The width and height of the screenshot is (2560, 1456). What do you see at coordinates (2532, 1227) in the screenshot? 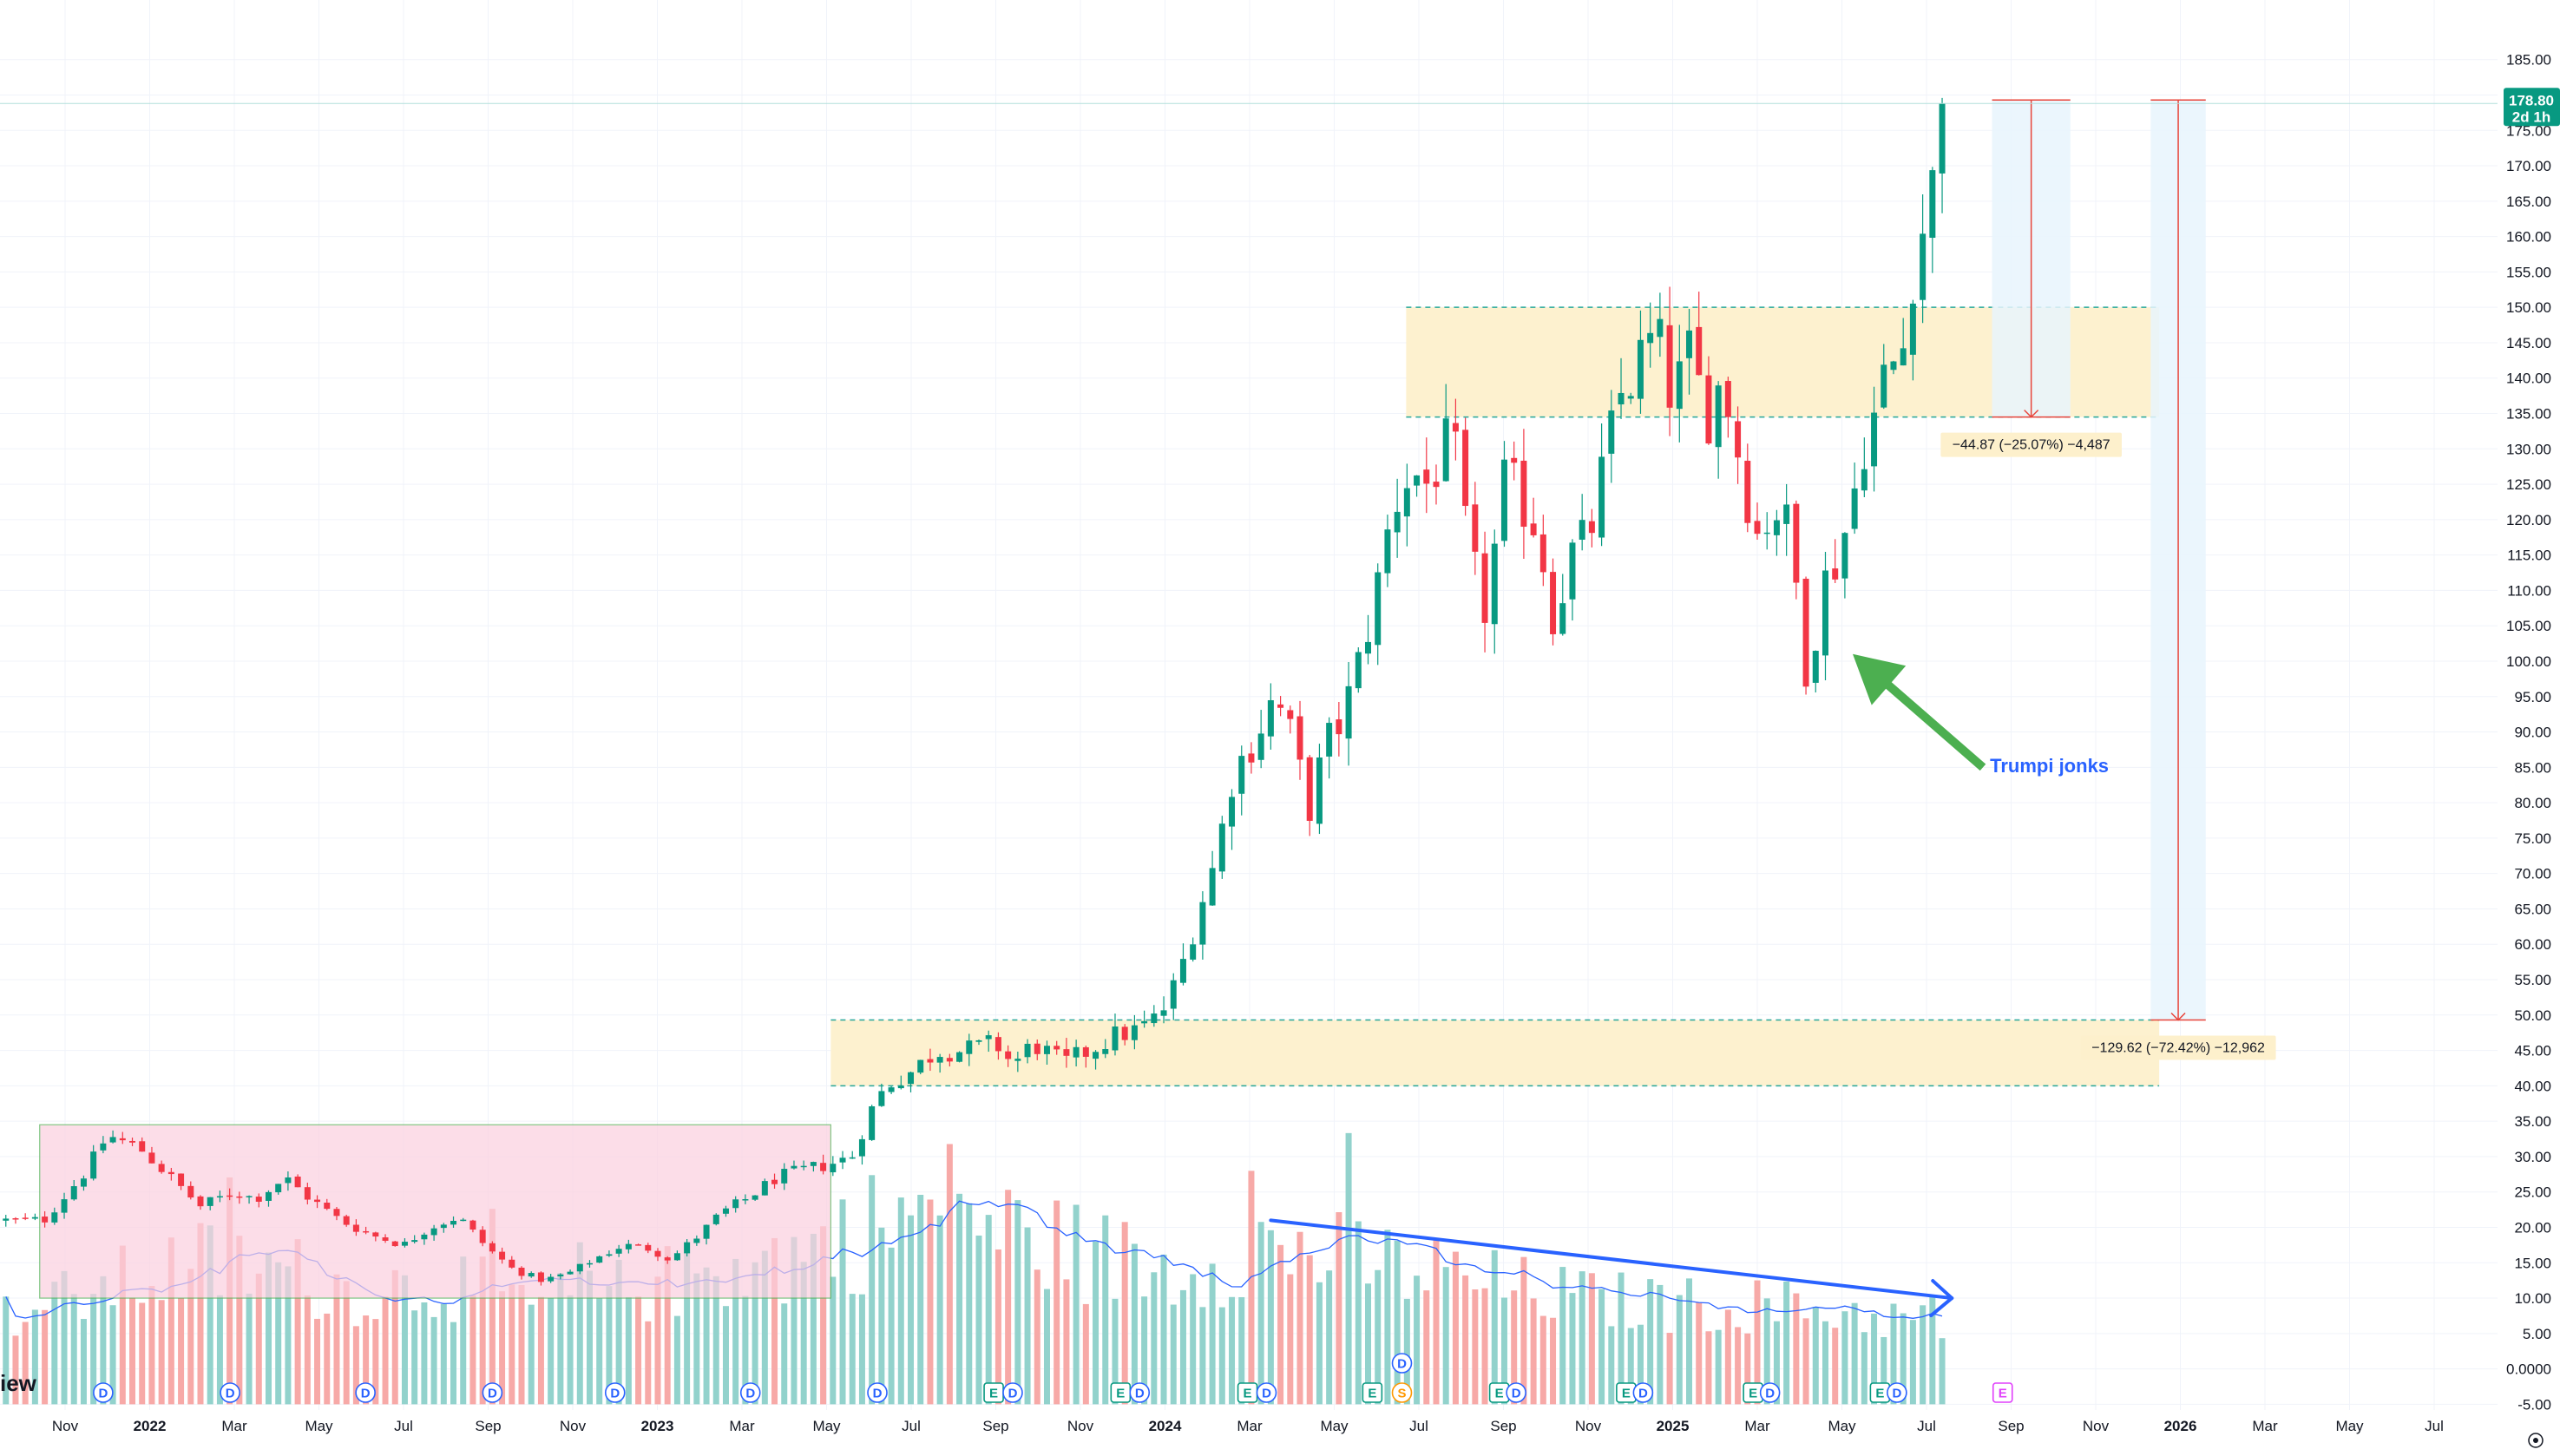
I see `price-tick-label: 20.00` at bounding box center [2532, 1227].